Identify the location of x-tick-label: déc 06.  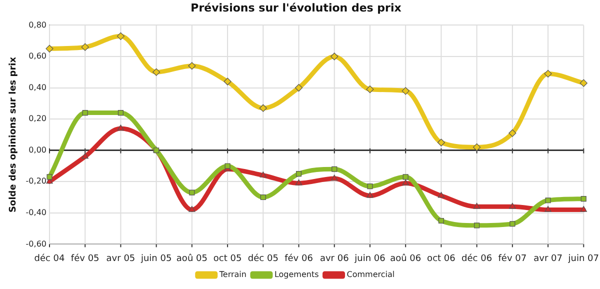
(477, 258).